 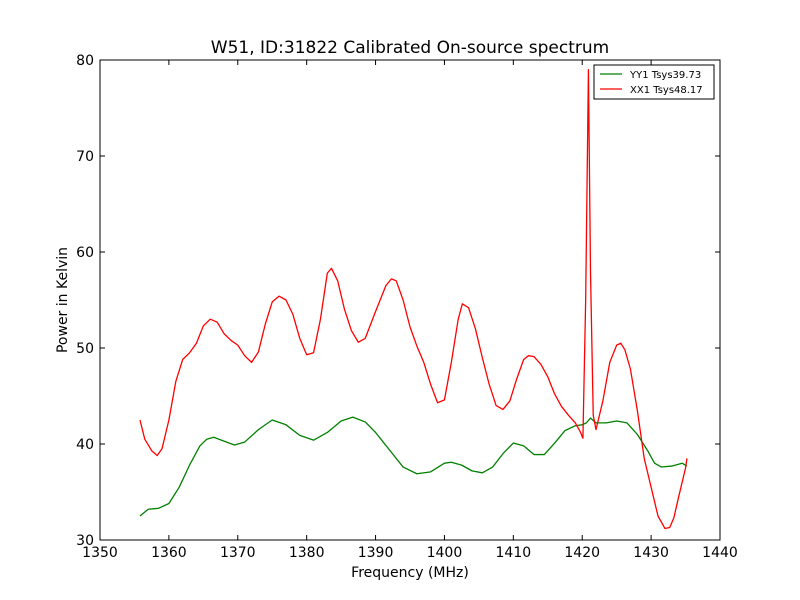 What do you see at coordinates (445, 553) in the screenshot?
I see `x-tick-label: 1400` at bounding box center [445, 553].